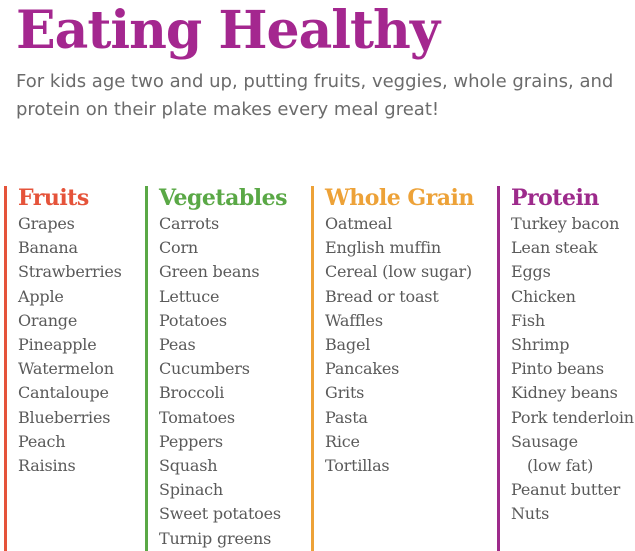 The image size is (635, 551). What do you see at coordinates (215, 538) in the screenshot?
I see `list-item: Turnip greens` at bounding box center [215, 538].